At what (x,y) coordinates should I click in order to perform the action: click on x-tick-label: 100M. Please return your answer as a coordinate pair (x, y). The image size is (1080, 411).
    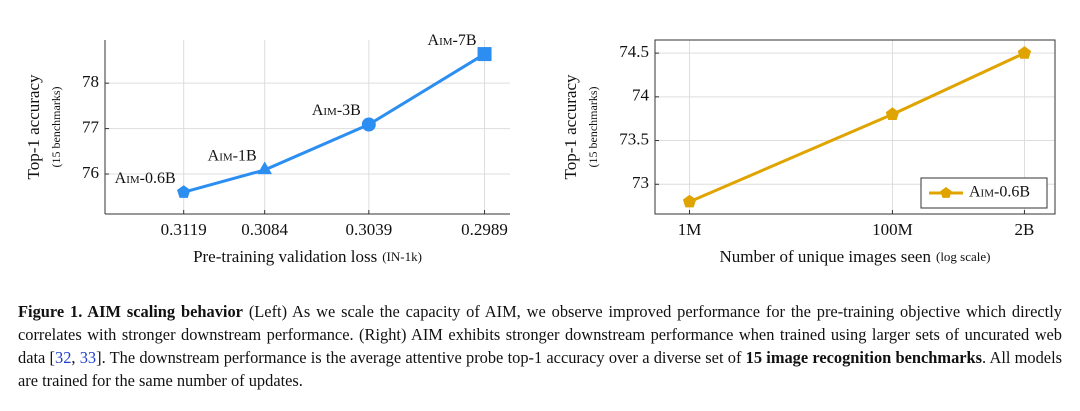
    Looking at the image, I should click on (892, 229).